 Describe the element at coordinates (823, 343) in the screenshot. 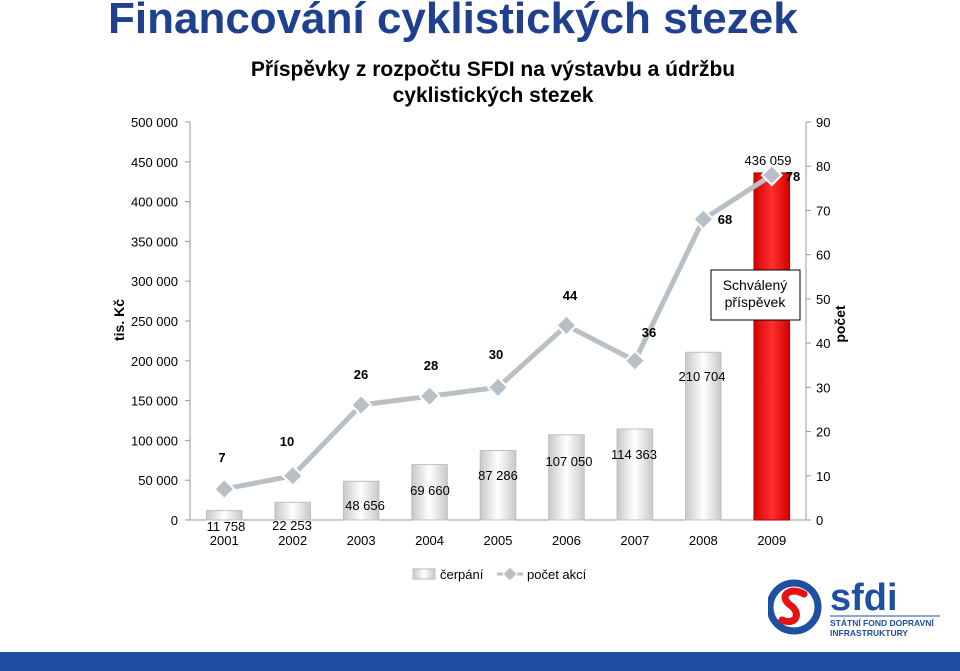

I see `y2-tick-label: 40` at that location.